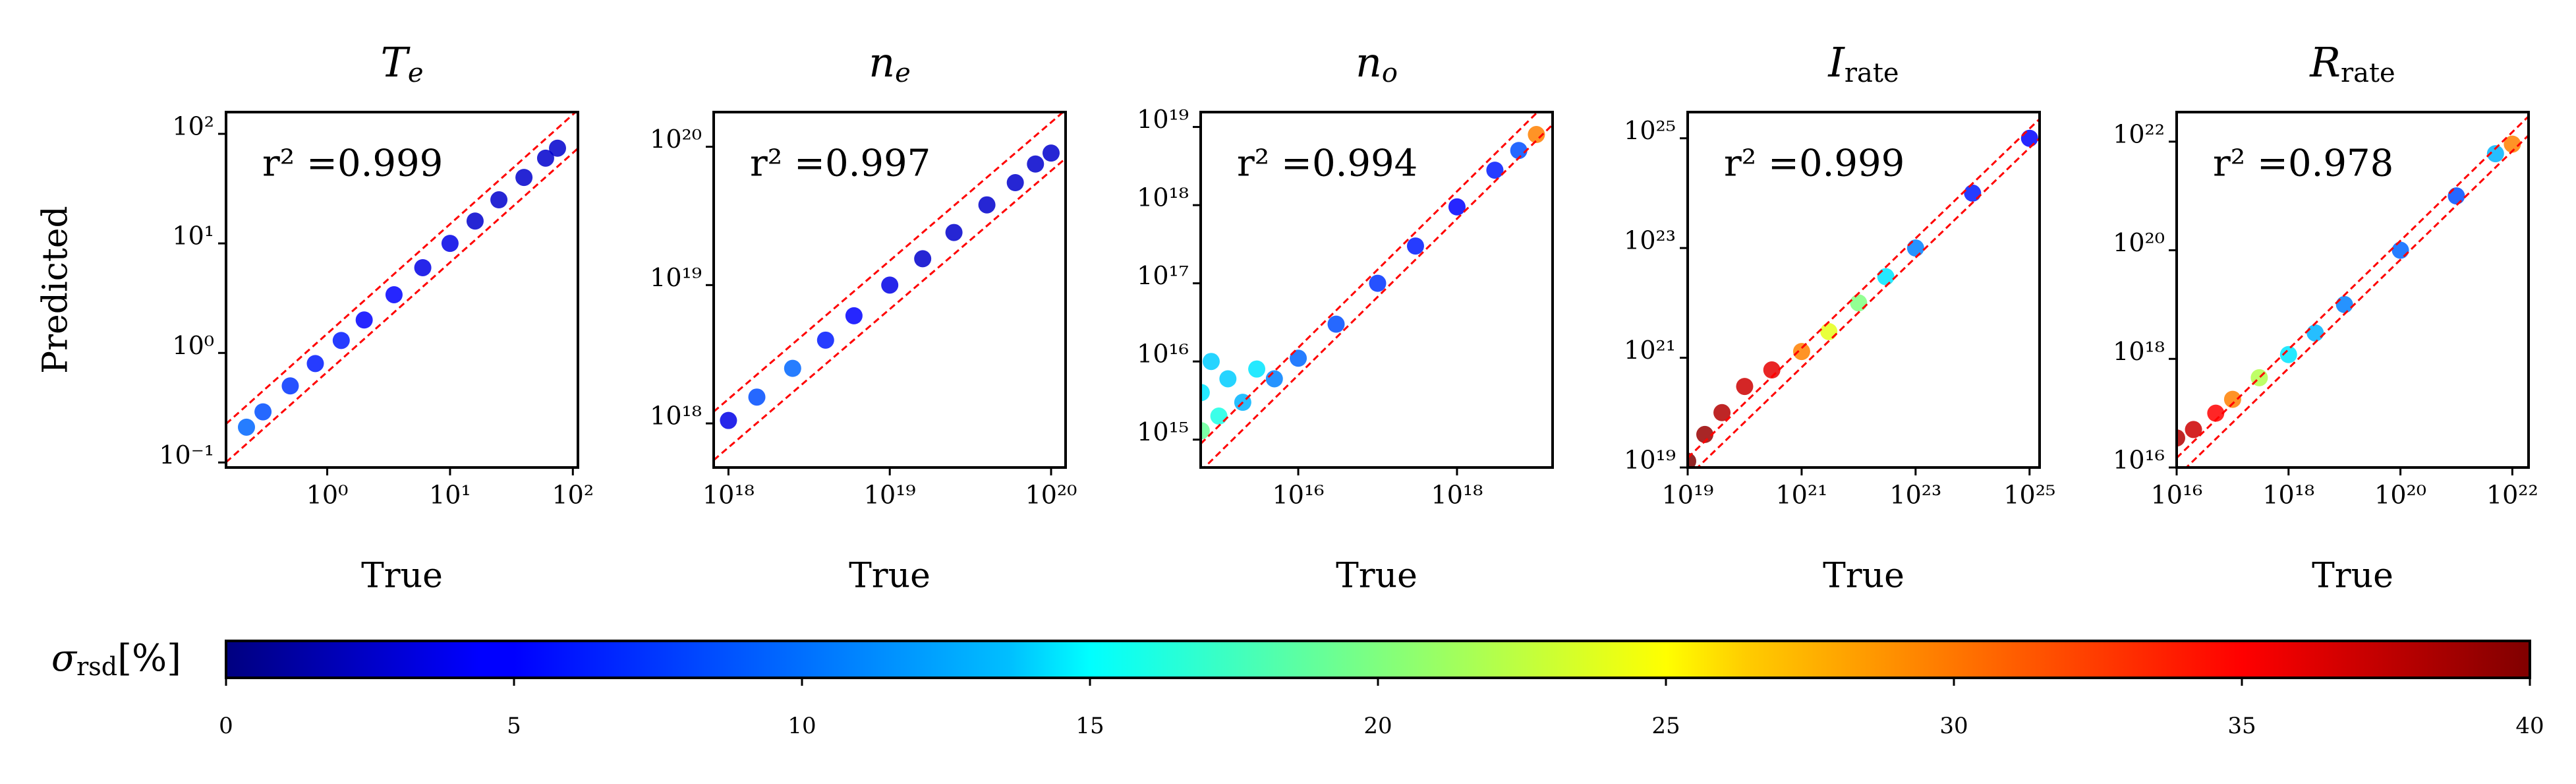 This screenshot has width=2576, height=784. What do you see at coordinates (2512, 495) in the screenshot?
I see `x-tick-label: 10²²` at bounding box center [2512, 495].